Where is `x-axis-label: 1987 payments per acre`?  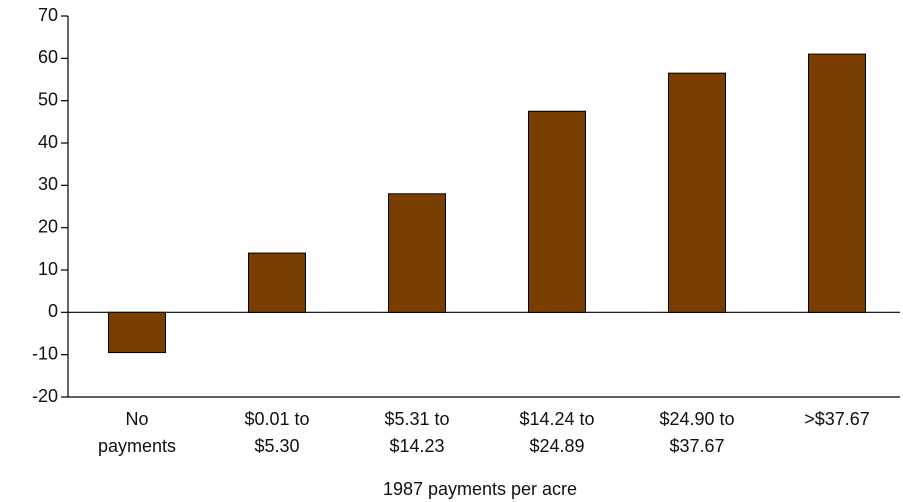
x-axis-label: 1987 payments per acre is located at coordinates (480, 489).